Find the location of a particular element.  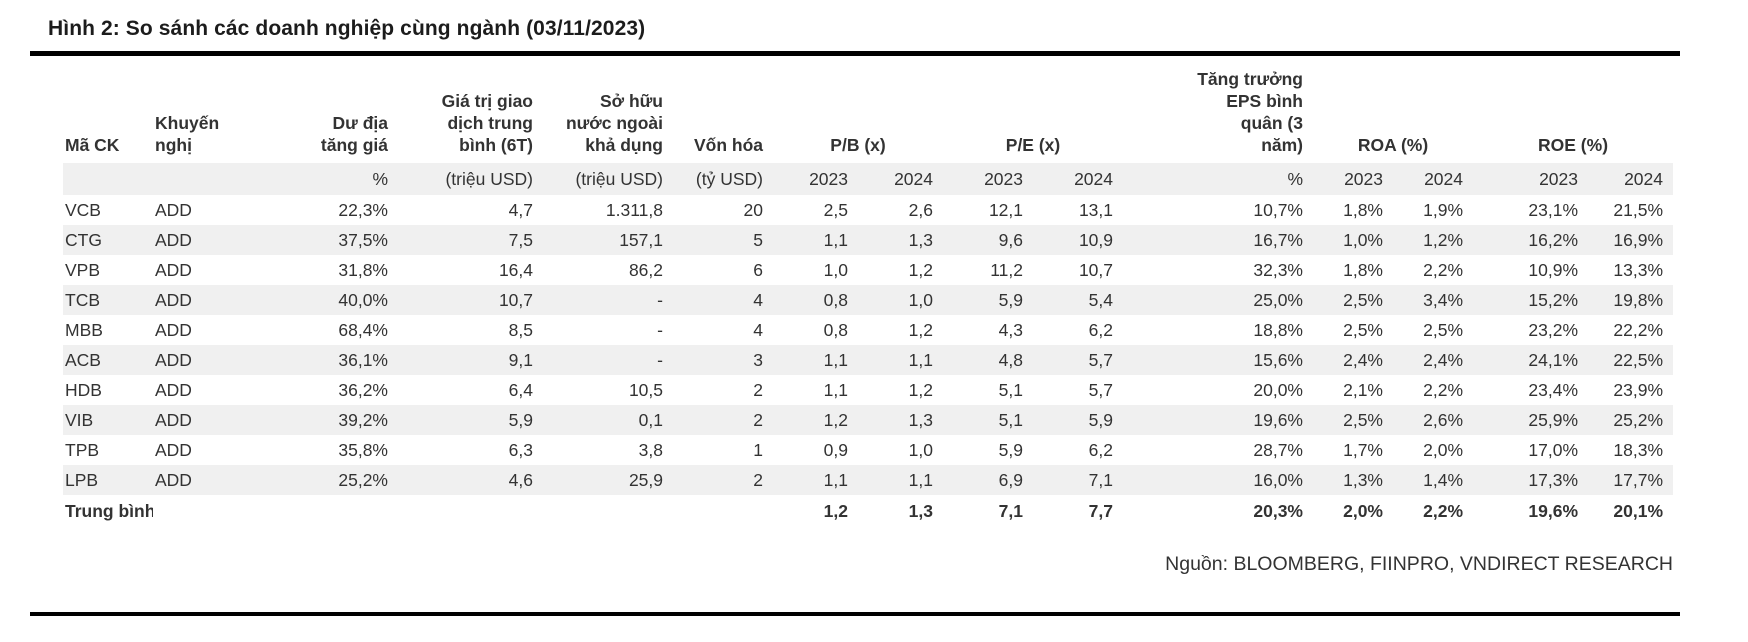

value-cell: 10,5 is located at coordinates (645, 390).